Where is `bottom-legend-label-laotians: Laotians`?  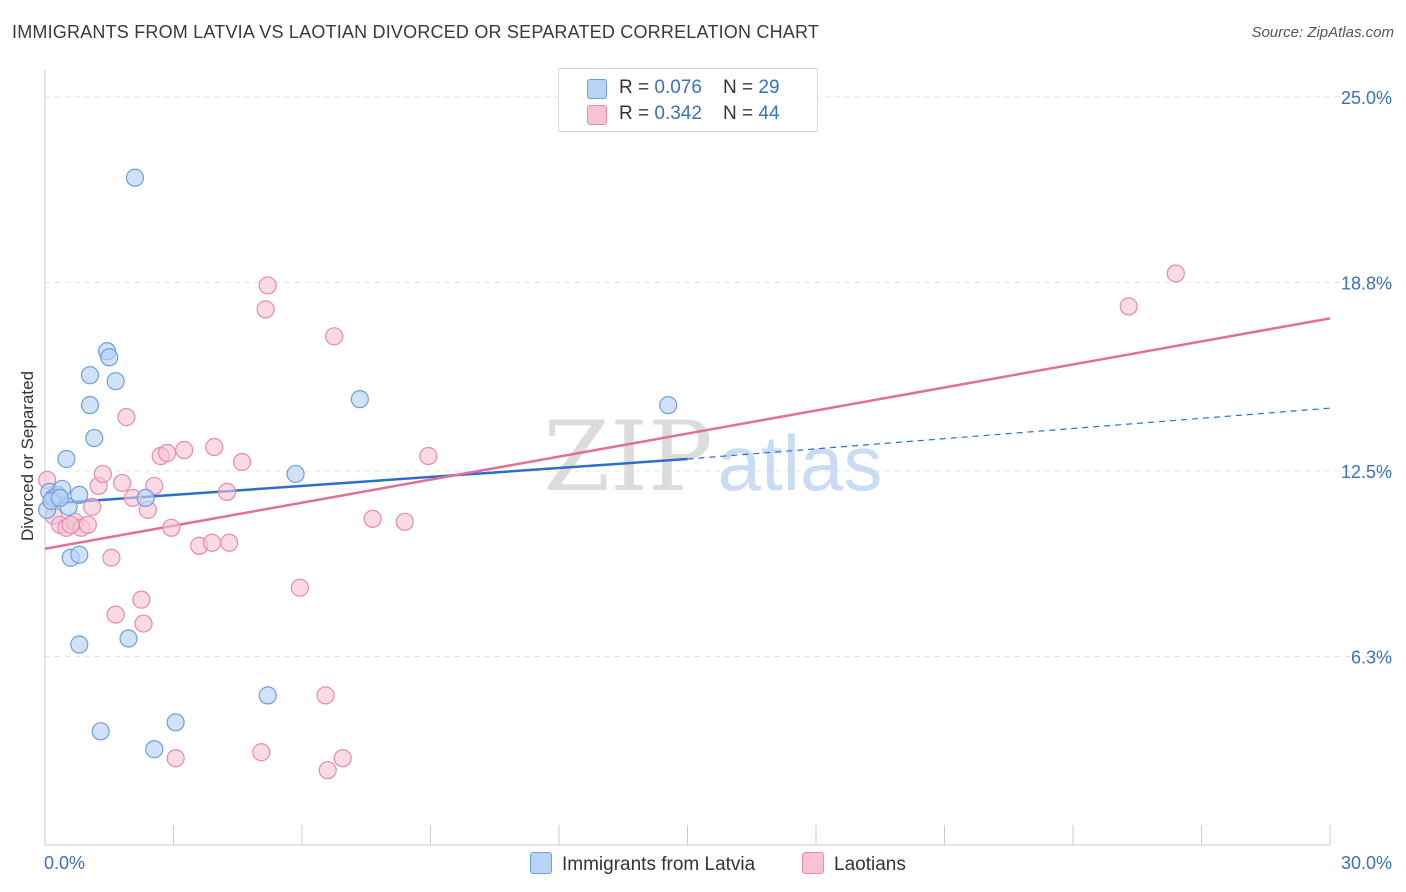 bottom-legend-label-laotians: Laotians is located at coordinates (870, 864).